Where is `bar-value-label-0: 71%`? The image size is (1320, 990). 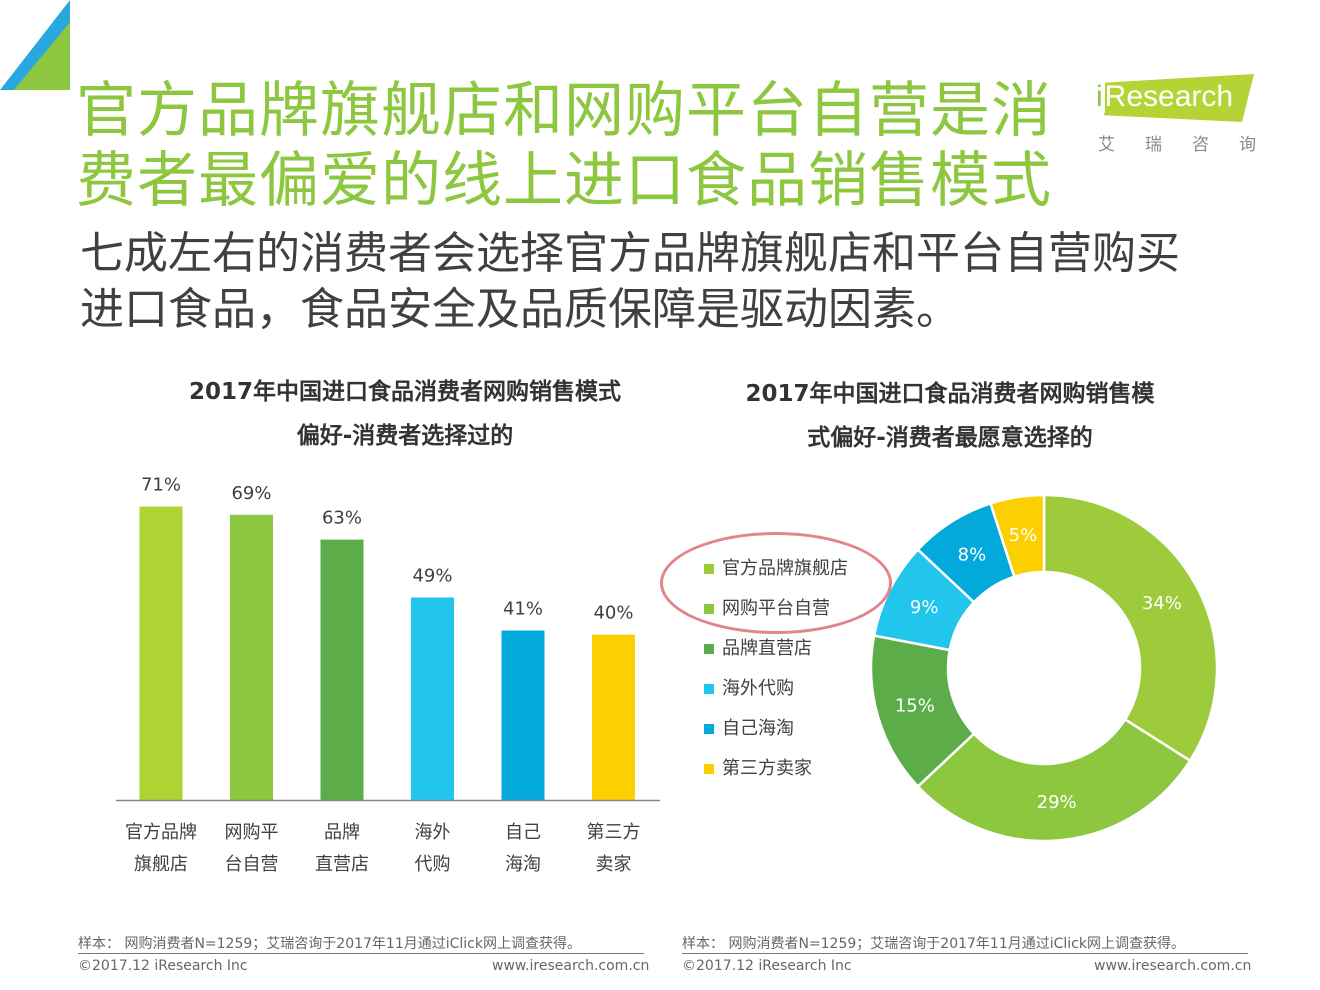 bar-value-label-0: 71% is located at coordinates (161, 485).